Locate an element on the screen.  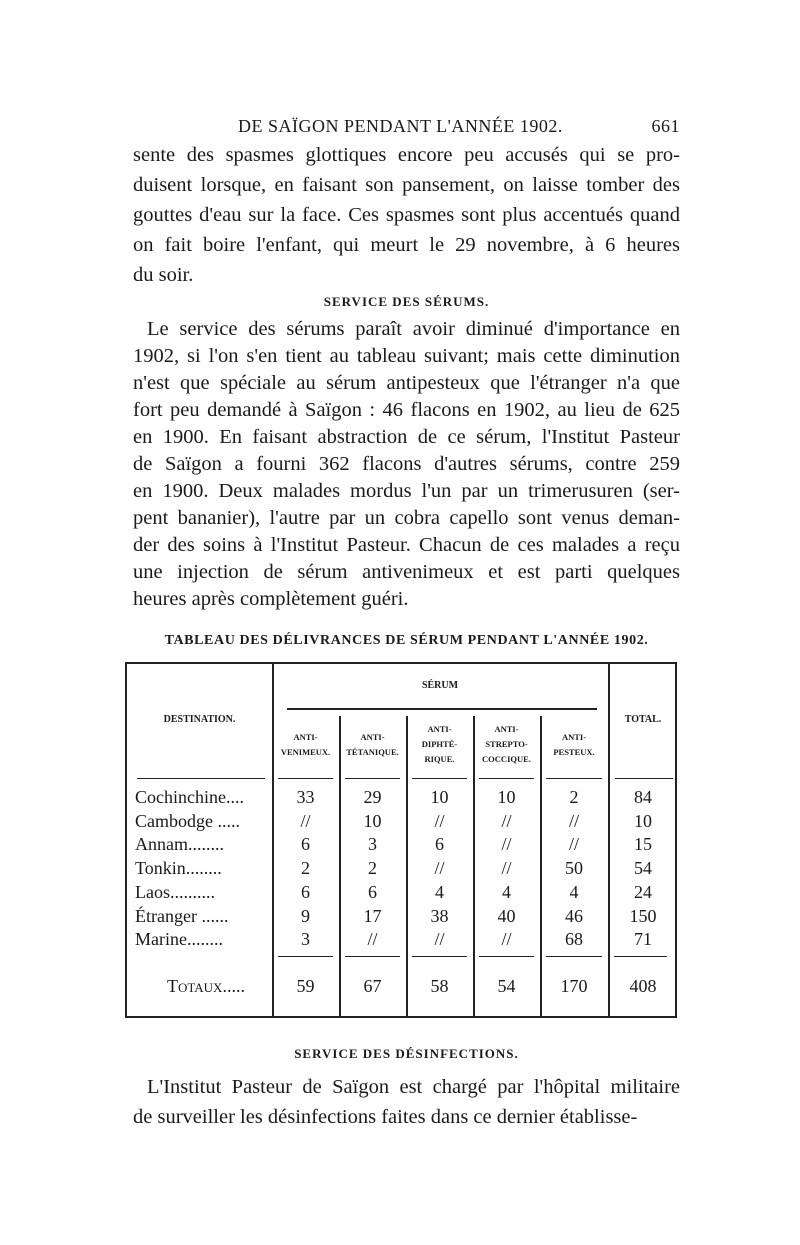
table-row-value: 29 is located at coordinates (372, 797).